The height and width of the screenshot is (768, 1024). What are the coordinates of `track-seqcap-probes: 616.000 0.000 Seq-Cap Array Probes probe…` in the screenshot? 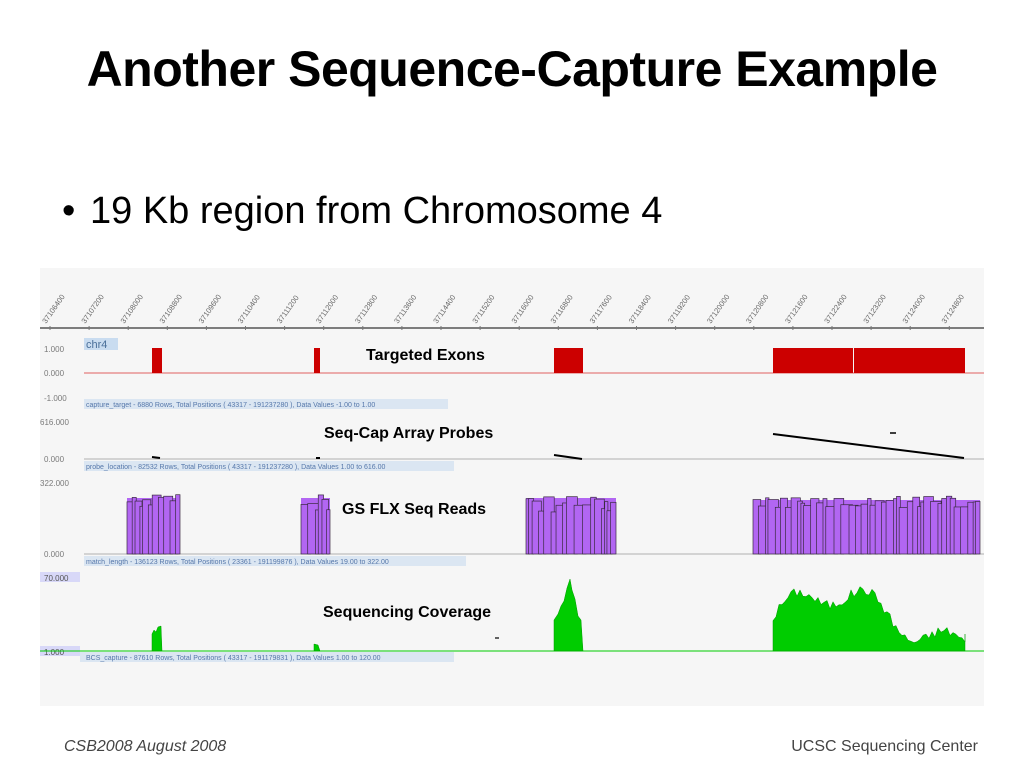 It's located at (512, 444).